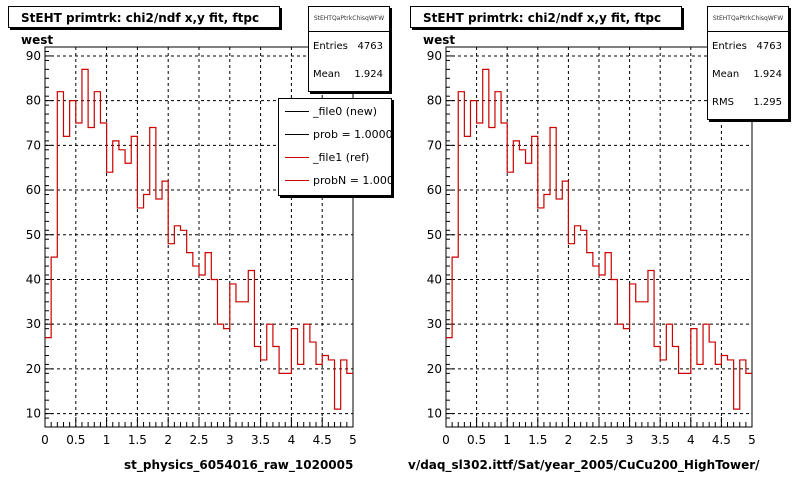  What do you see at coordinates (748, 102) in the screenshot?
I see `stats-row-rms: RMS 1.295` at bounding box center [748, 102].